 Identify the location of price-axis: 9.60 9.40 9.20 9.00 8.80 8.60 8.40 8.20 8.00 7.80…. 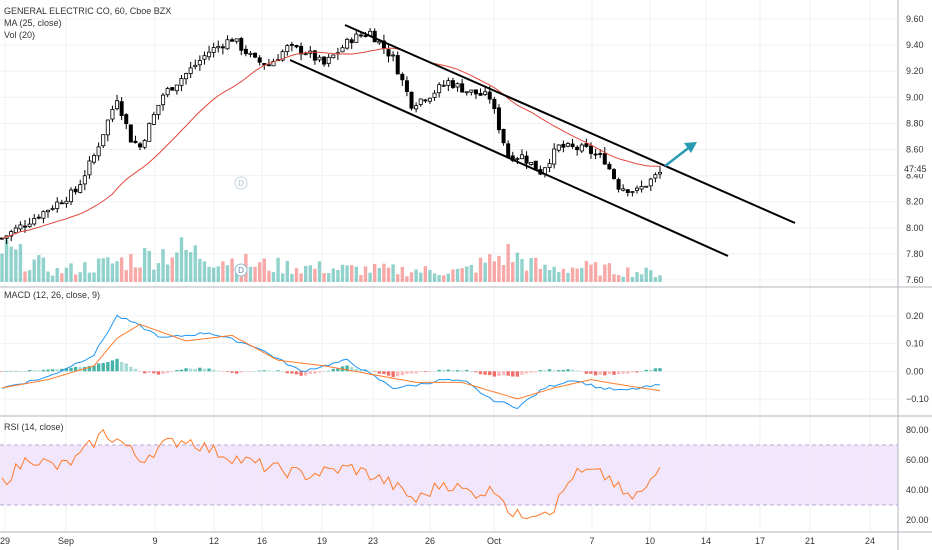
(915, 149).